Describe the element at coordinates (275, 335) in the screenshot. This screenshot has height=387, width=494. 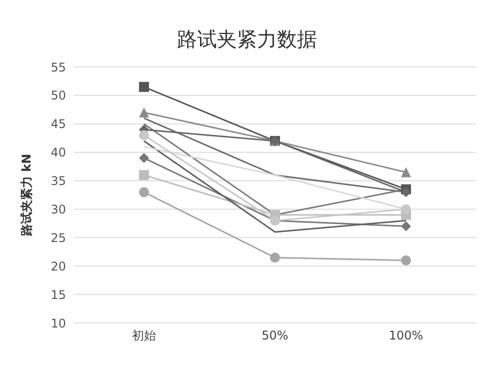
I see `x-tick-label: 50%` at that location.